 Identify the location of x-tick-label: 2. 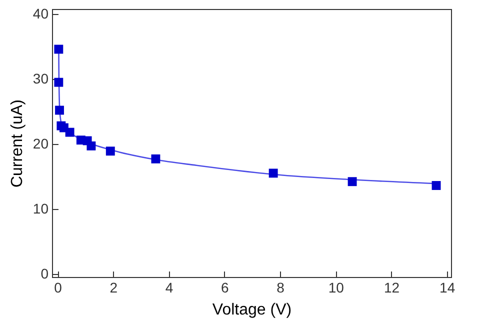
(114, 288).